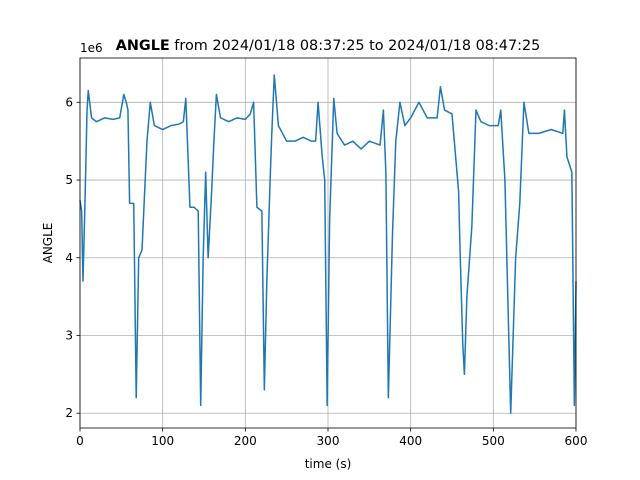  What do you see at coordinates (69, 102) in the screenshot?
I see `y-tick-label: 6` at bounding box center [69, 102].